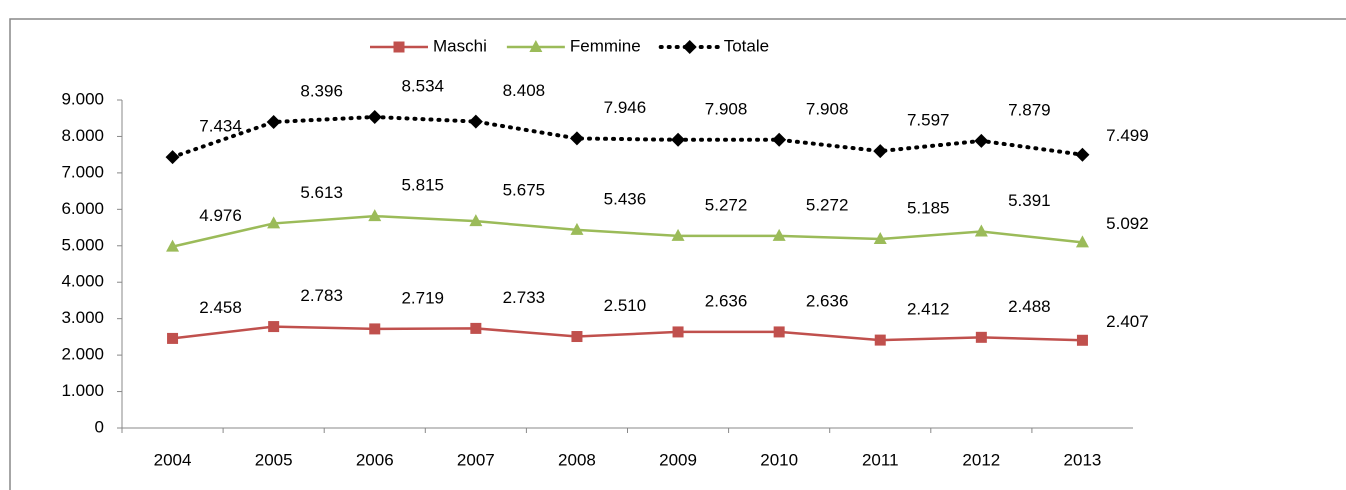 The height and width of the screenshot is (490, 1346). What do you see at coordinates (82, 281) in the screenshot?
I see `y-tick-label: 4.000` at bounding box center [82, 281].